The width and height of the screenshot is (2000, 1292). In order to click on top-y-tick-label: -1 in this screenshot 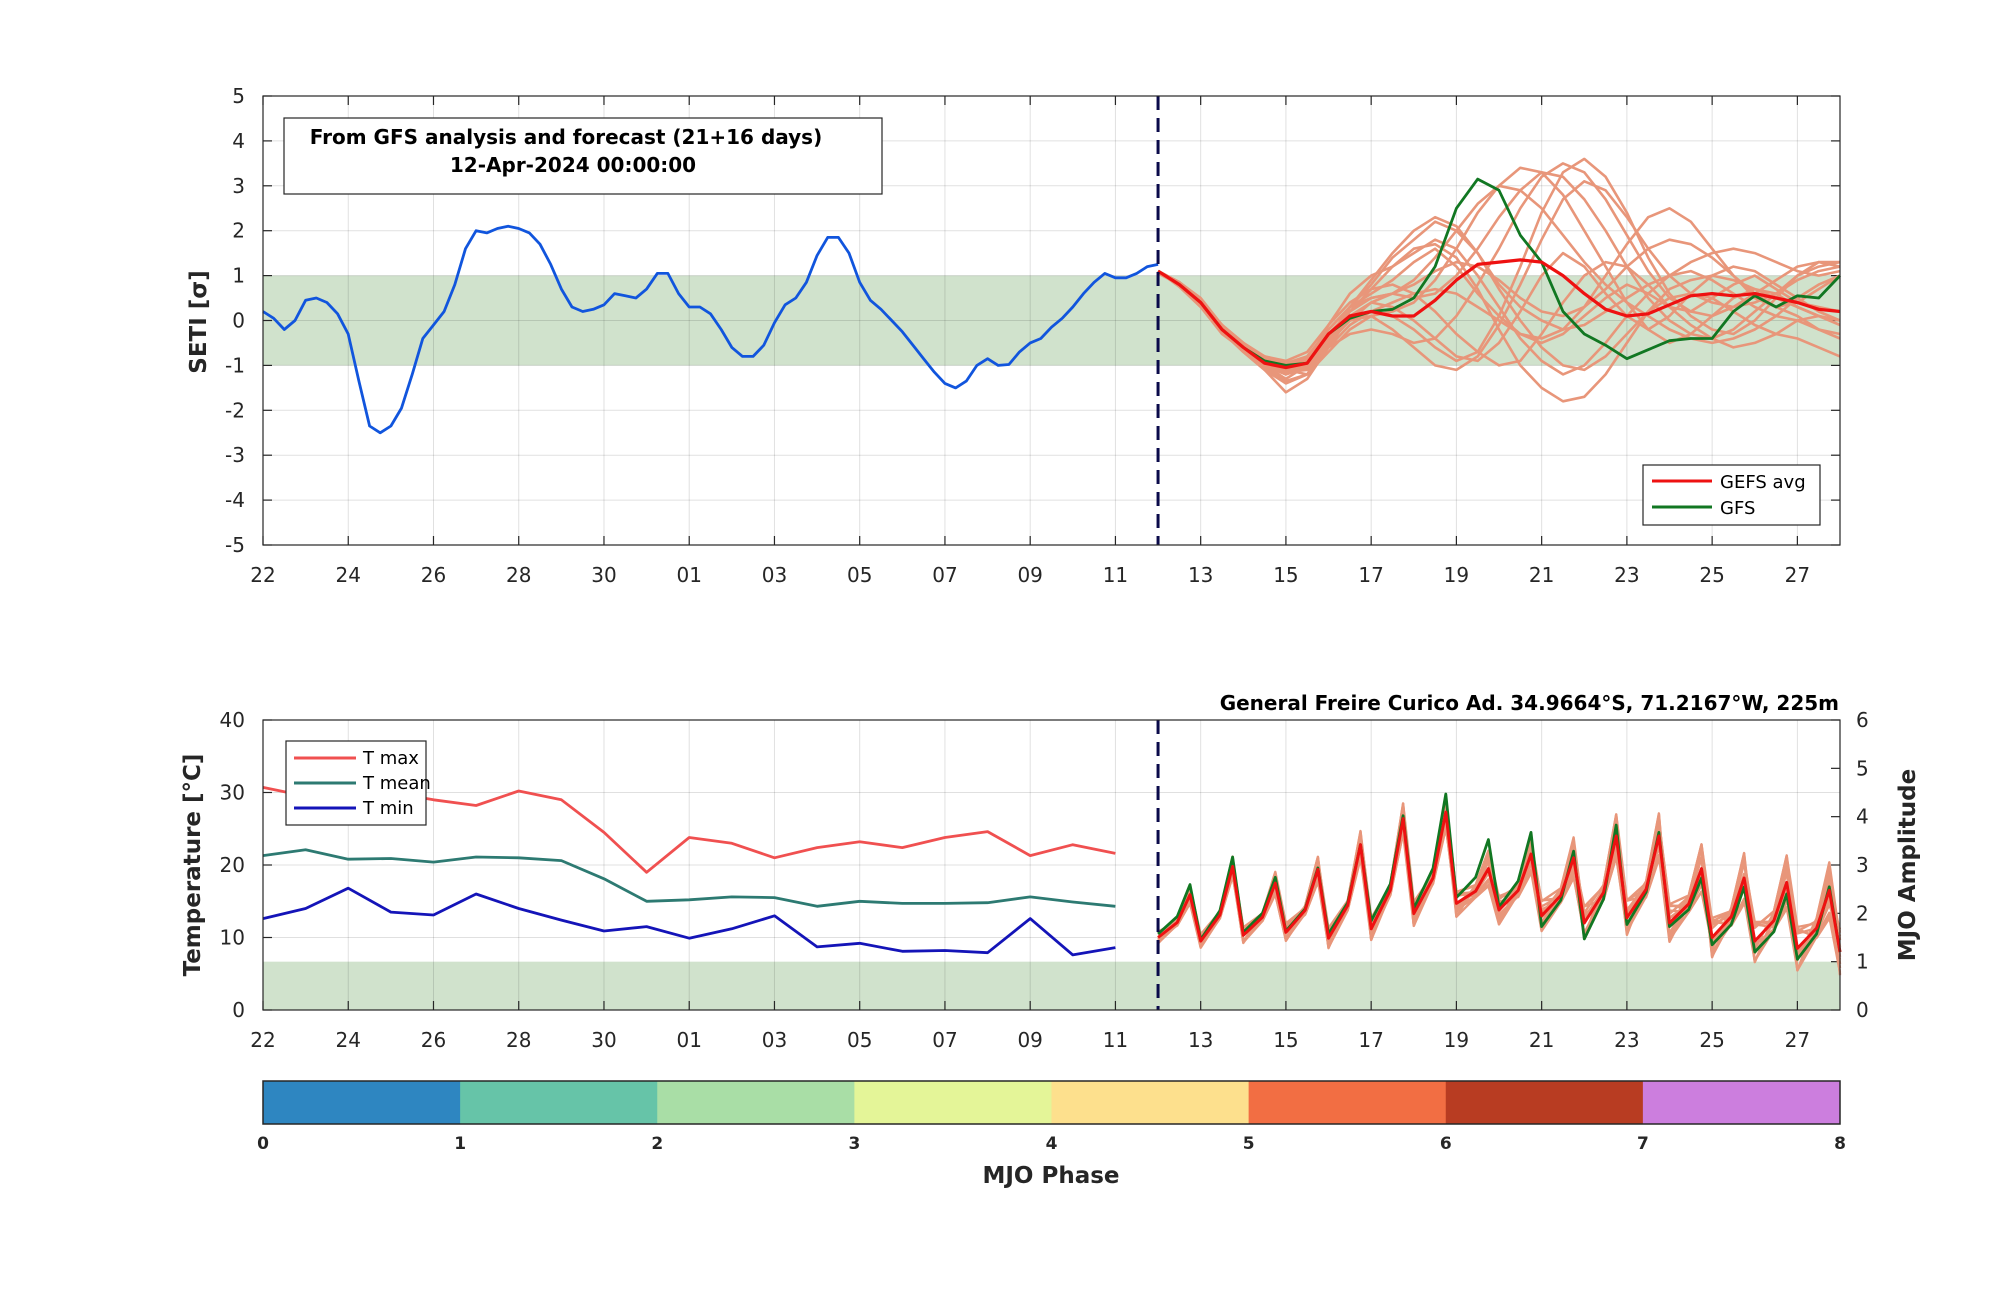, I will do `click(235, 365)`.